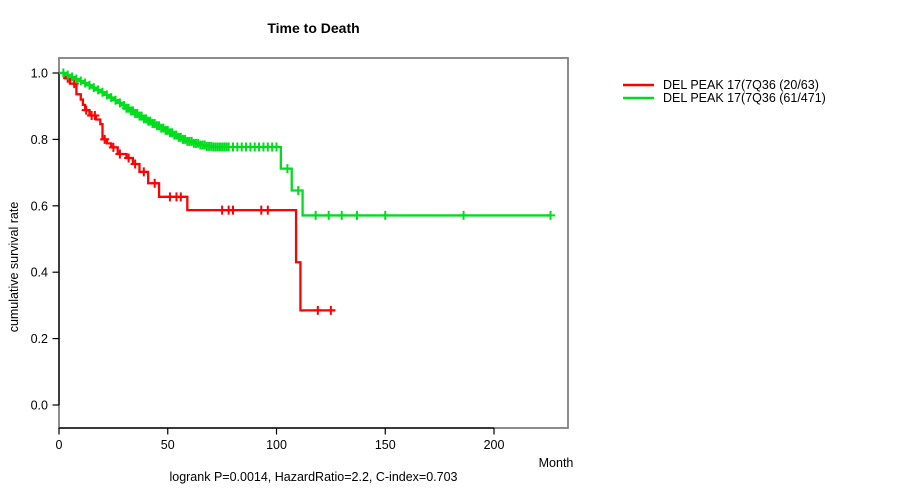 This screenshot has height=500, width=900. I want to click on censor-marks-red, so click(199, 194).